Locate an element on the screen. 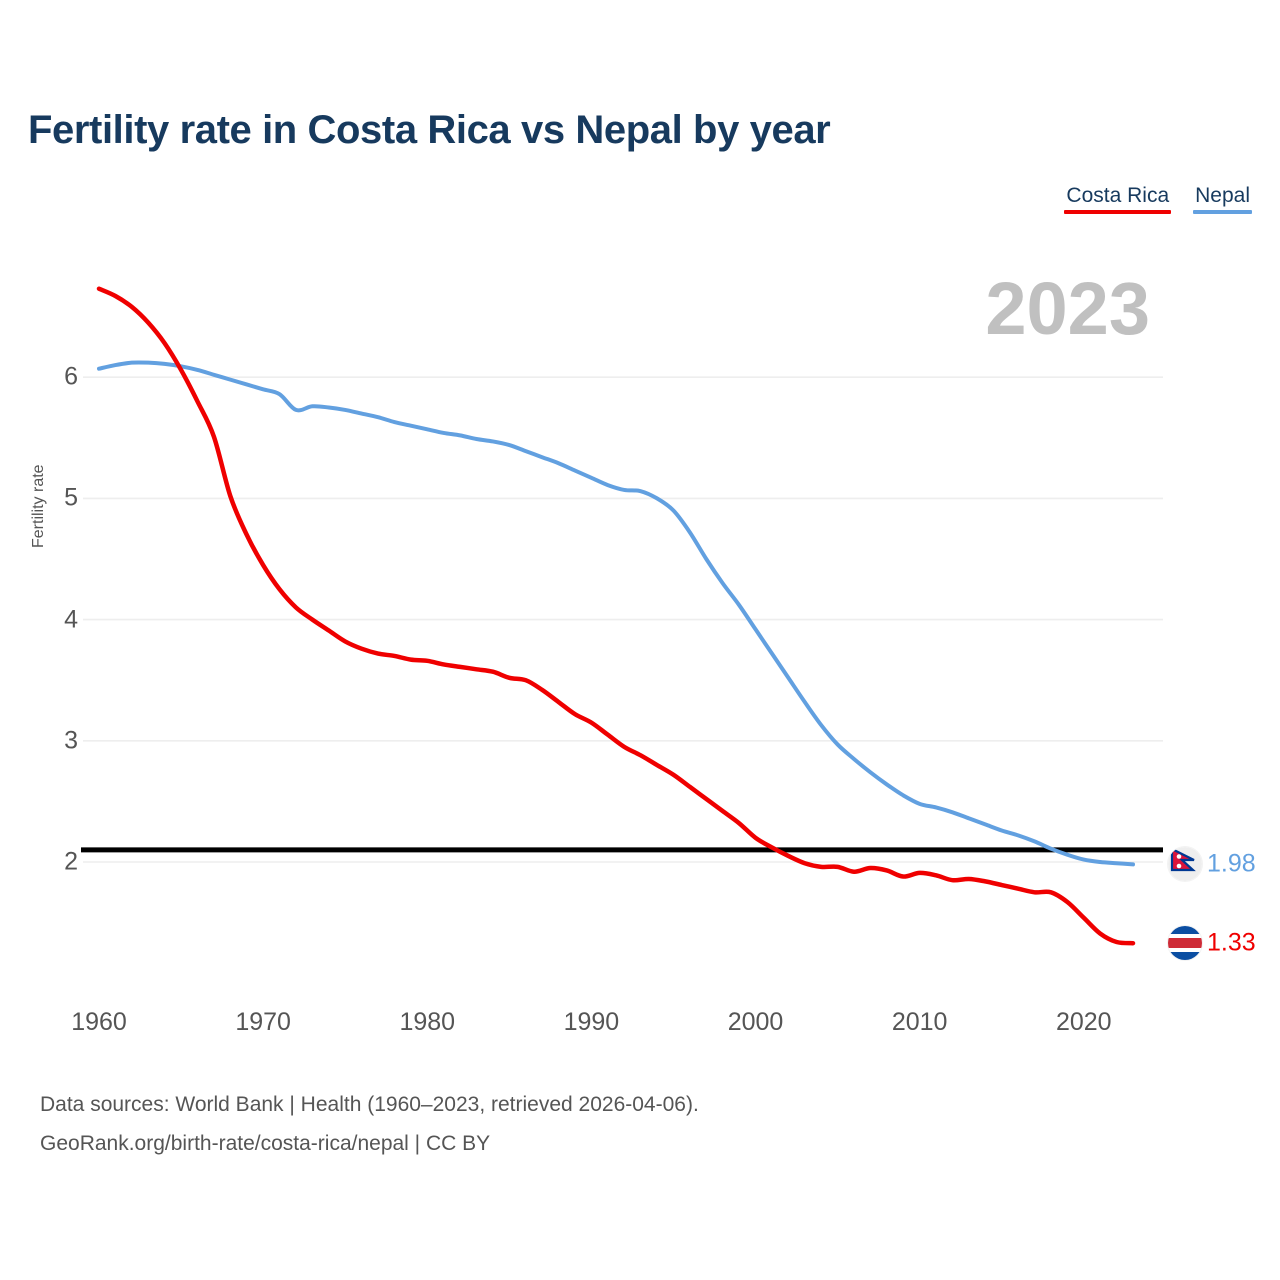 Image resolution: width=1280 pixels, height=1280 pixels. chart-legend: Costa Rica Nepal is located at coordinates (1158, 199).